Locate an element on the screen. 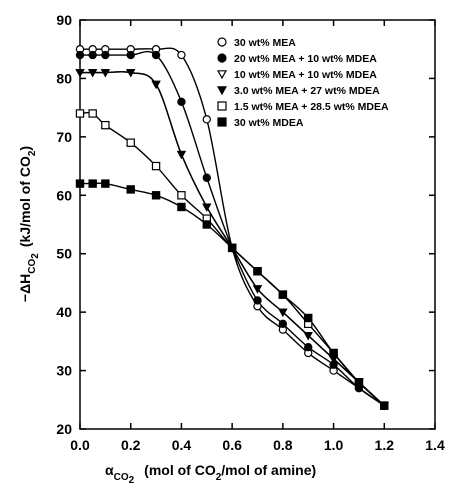 This screenshot has height=490, width=452. legend-label-1: 20 wt% MEA + 10 wt% MDEA is located at coordinates (305, 59).